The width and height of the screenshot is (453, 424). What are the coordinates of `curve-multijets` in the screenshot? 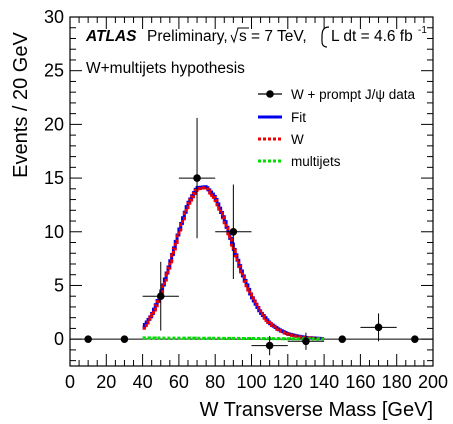 It's located at (233, 338).